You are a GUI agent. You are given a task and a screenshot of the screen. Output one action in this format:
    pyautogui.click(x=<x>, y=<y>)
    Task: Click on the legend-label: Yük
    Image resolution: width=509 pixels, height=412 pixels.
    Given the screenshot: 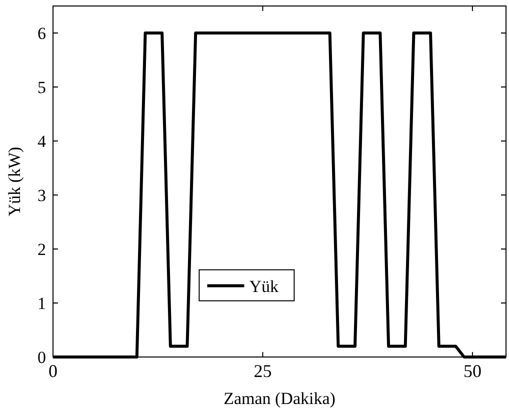 What is the action you would take?
    pyautogui.click(x=264, y=286)
    